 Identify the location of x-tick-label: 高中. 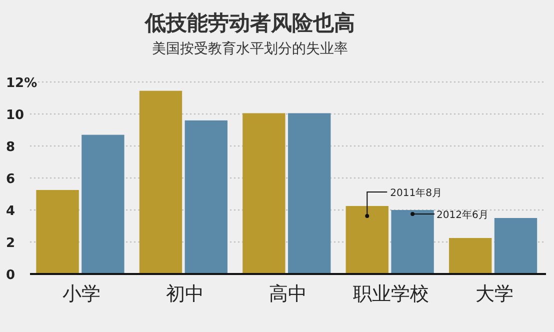
(288, 294).